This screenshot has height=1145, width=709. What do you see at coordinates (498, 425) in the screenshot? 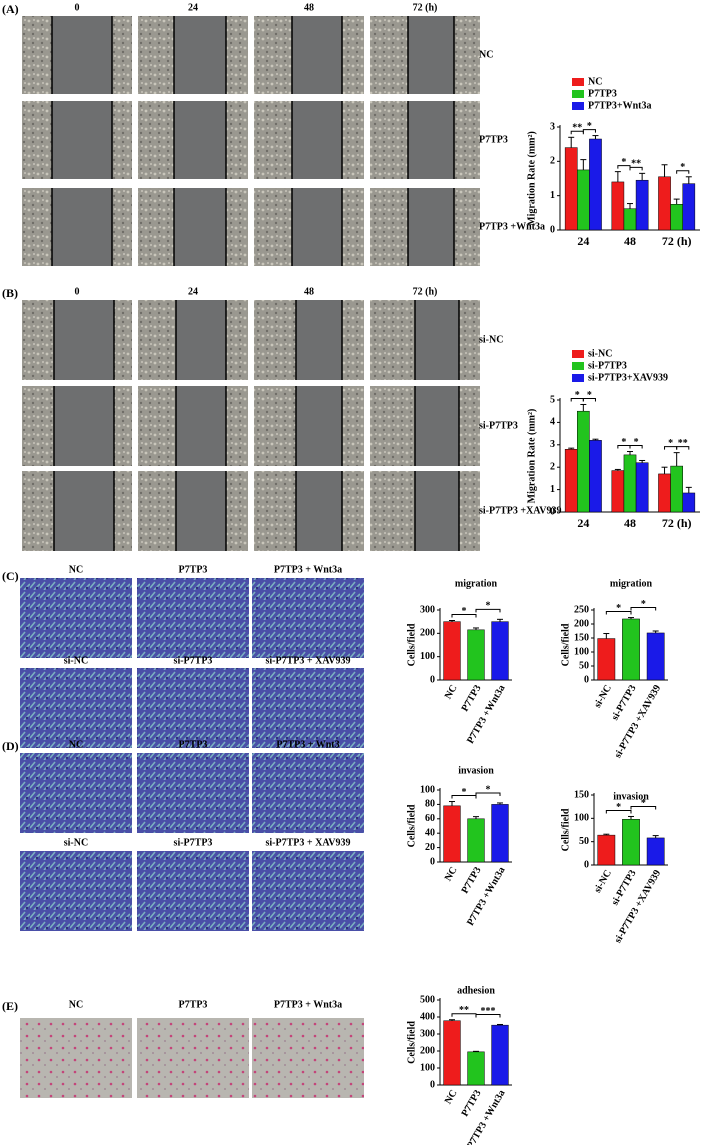
I see `row-label: si-P7TP3` at bounding box center [498, 425].